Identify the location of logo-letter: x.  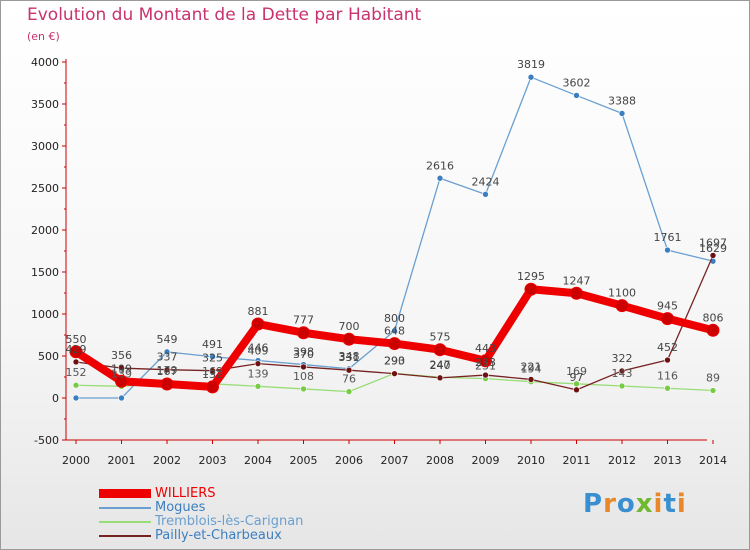
(644, 504).